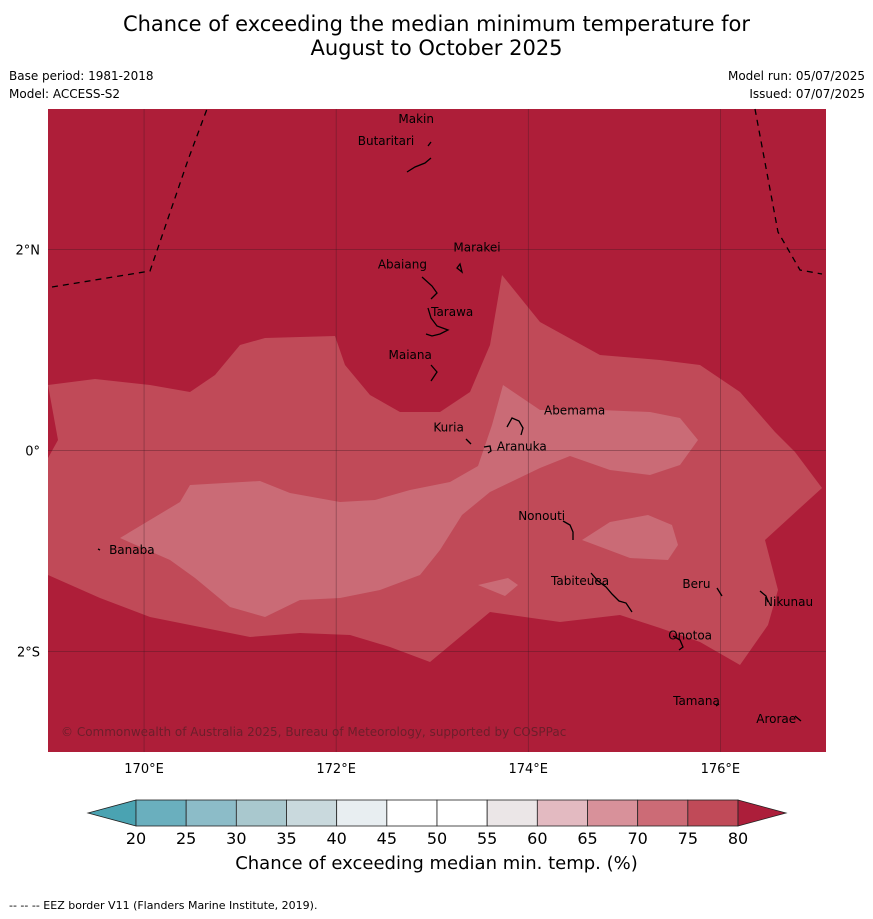 This screenshot has width=873, height=919. What do you see at coordinates (690, 635) in the screenshot?
I see `island-label: Onotoa` at bounding box center [690, 635].